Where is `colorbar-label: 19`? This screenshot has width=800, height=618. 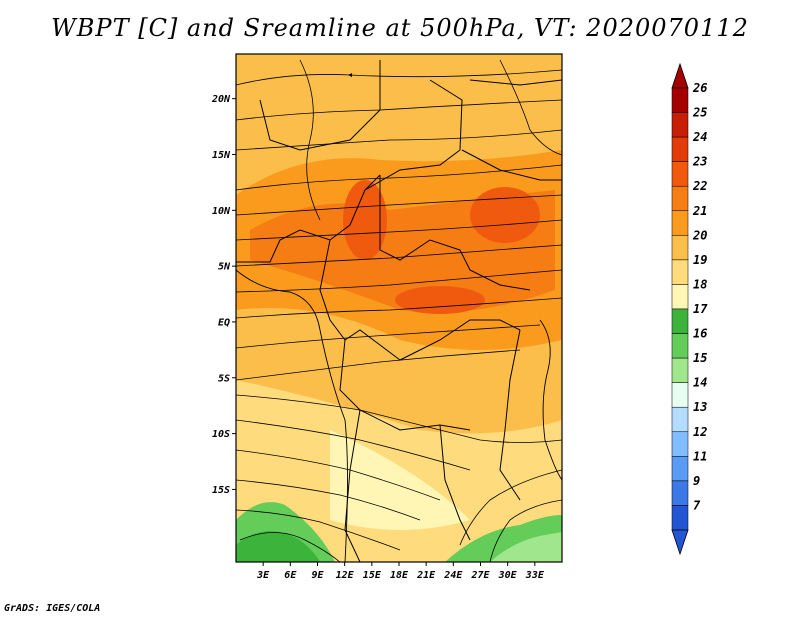
colorbar-label: 19 is located at coordinates (700, 260).